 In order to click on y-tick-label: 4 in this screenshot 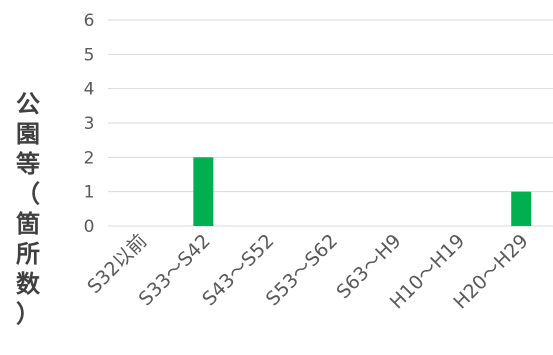, I will do `click(89, 90)`.